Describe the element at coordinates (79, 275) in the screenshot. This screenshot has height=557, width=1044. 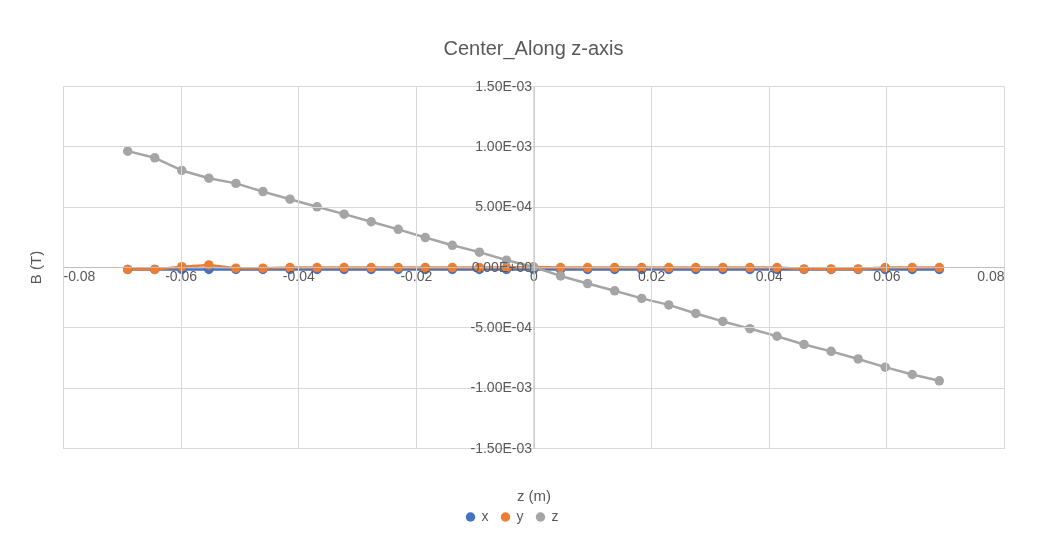
I see `x-tick-label: -0.08` at that location.